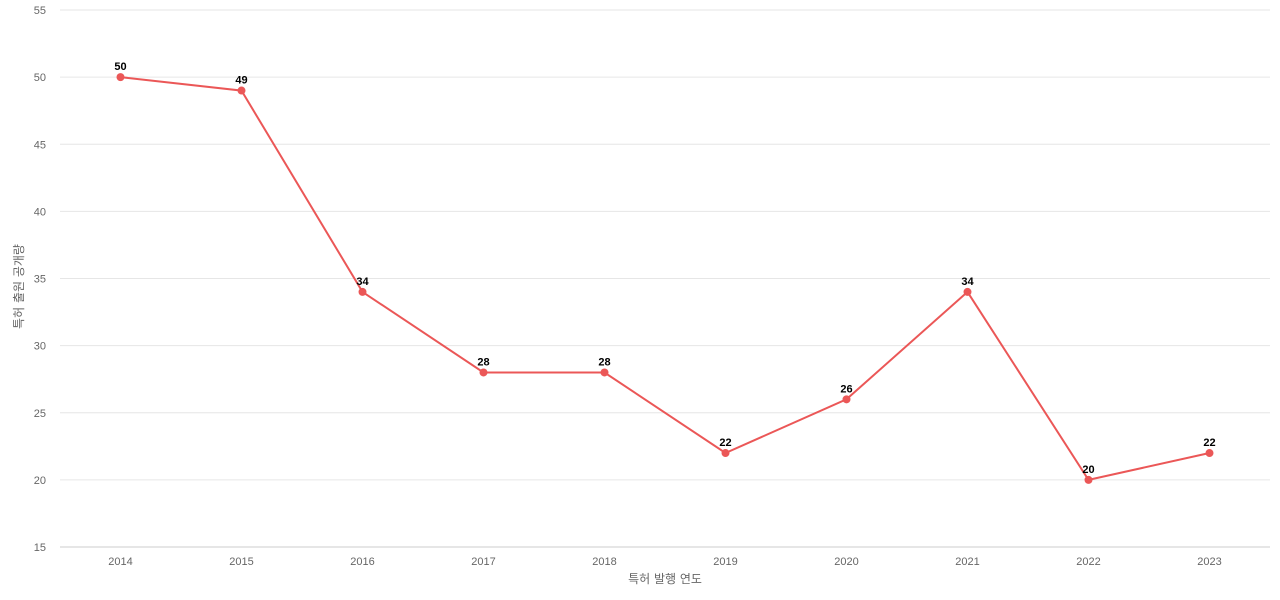 The width and height of the screenshot is (1280, 600). What do you see at coordinates (40, 548) in the screenshot?
I see `y-tick-label: 15` at bounding box center [40, 548].